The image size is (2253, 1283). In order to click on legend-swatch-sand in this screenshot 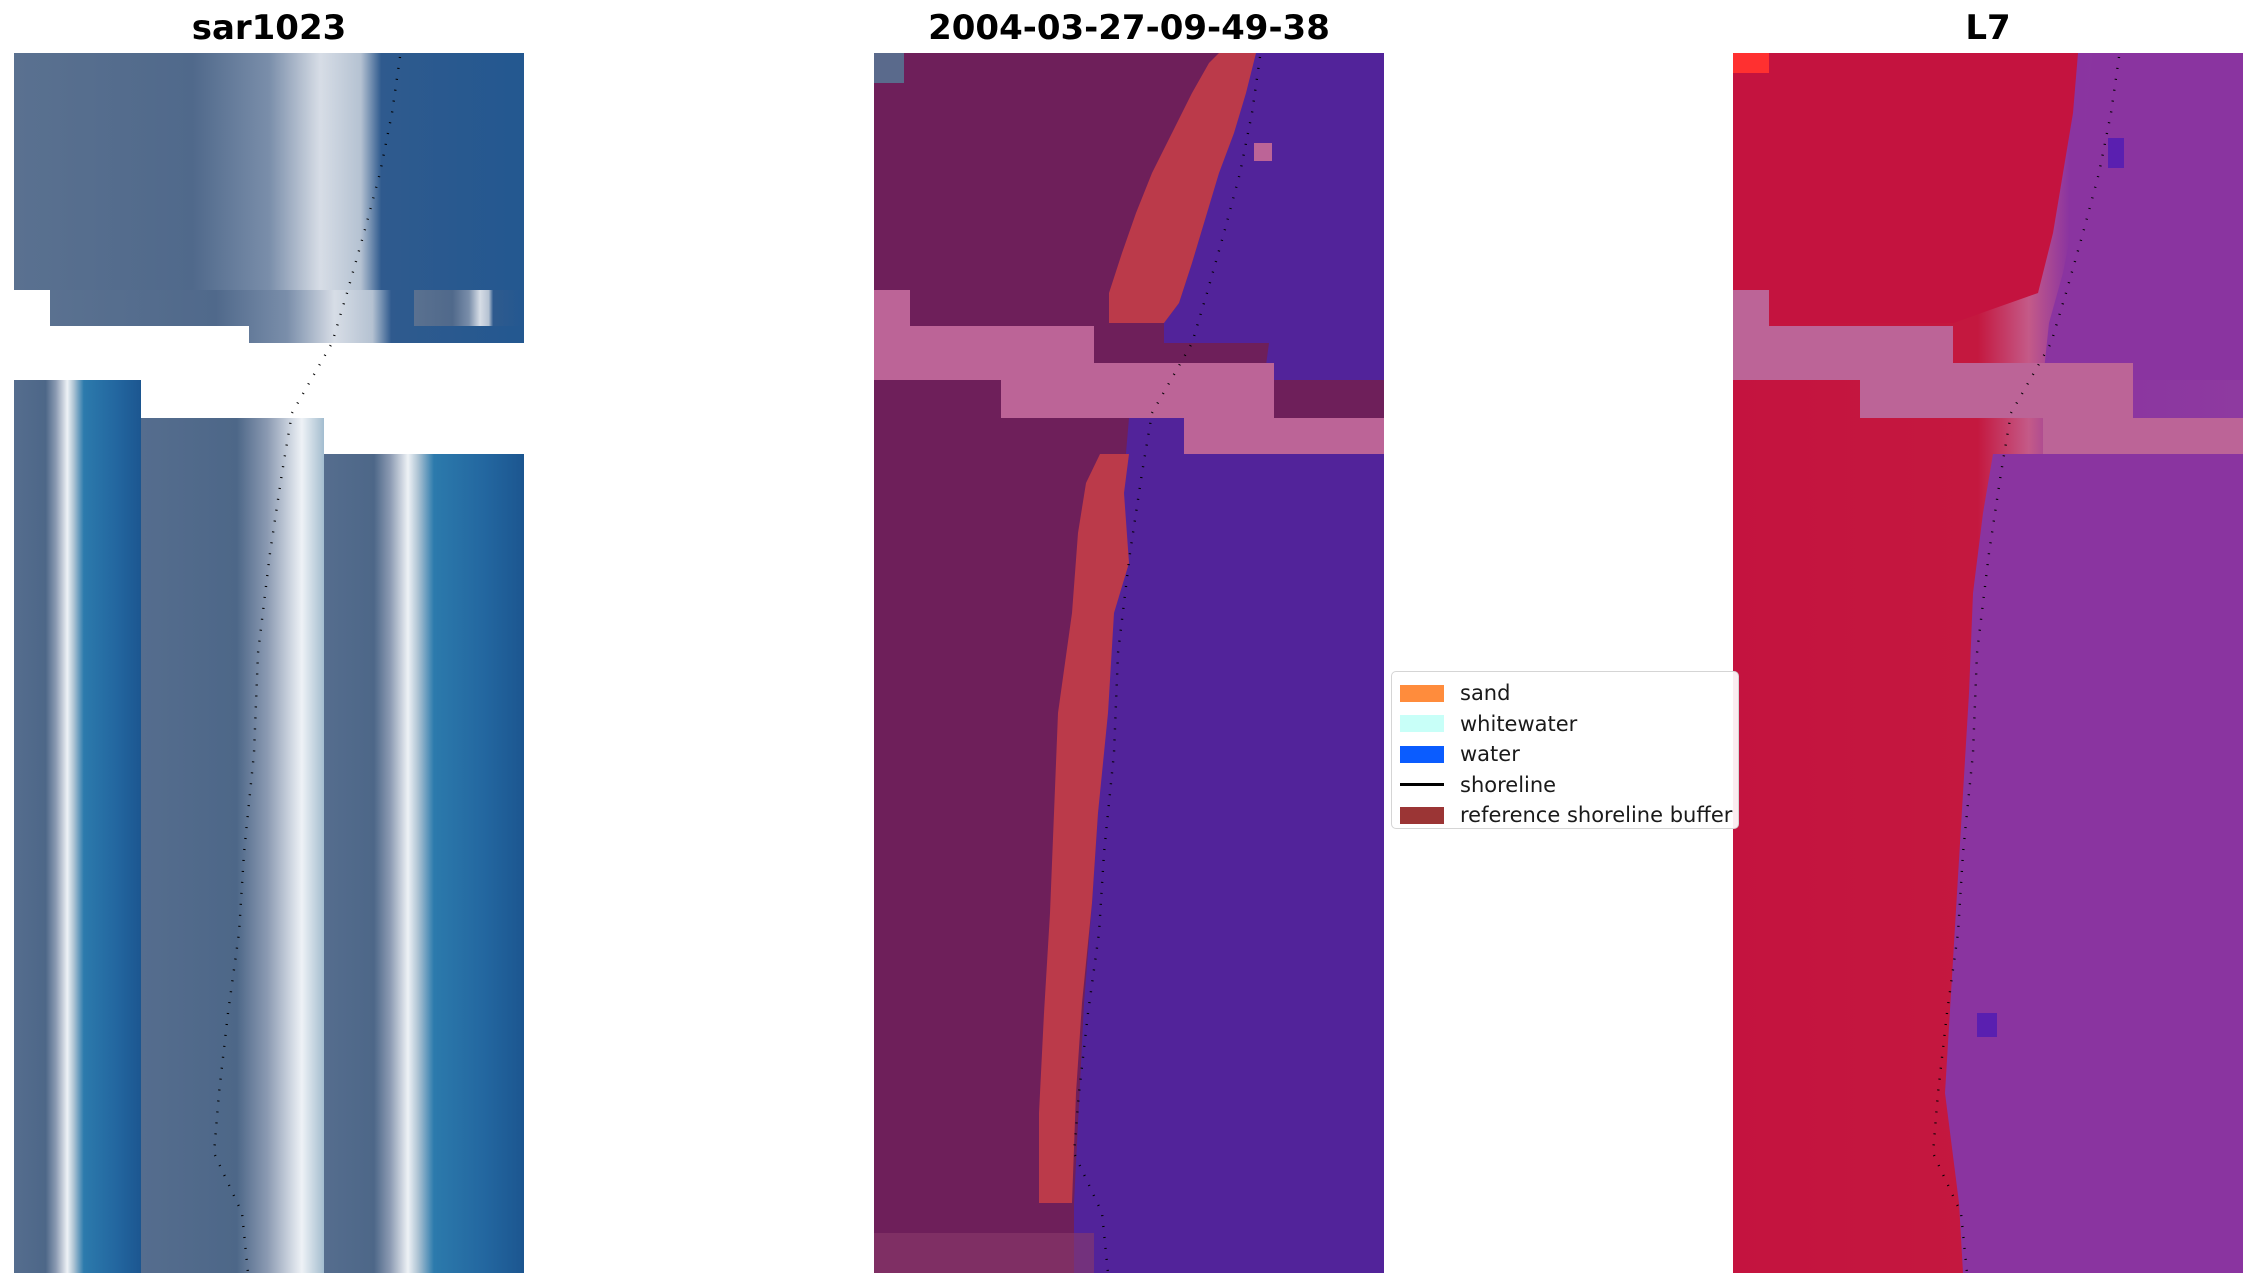, I will do `click(1422, 693)`.